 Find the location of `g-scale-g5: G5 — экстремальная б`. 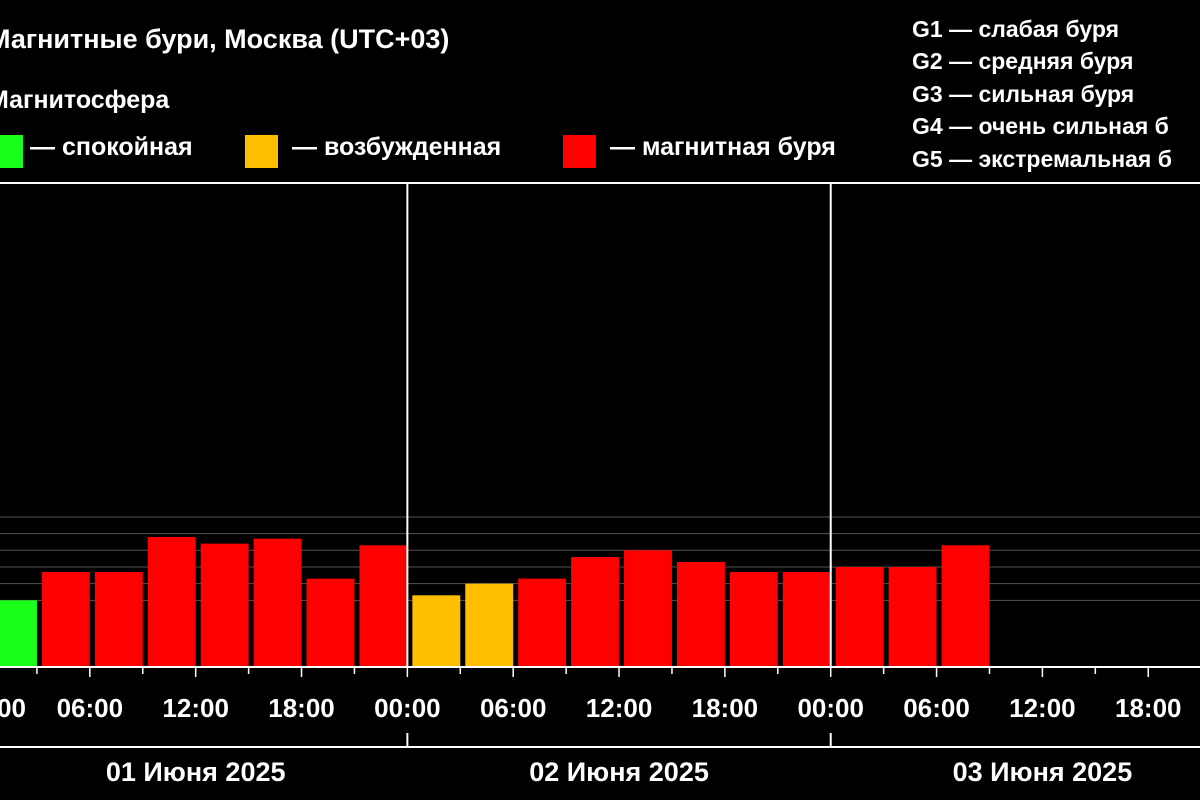

g-scale-g5: G5 — экстремальная б is located at coordinates (1042, 159).